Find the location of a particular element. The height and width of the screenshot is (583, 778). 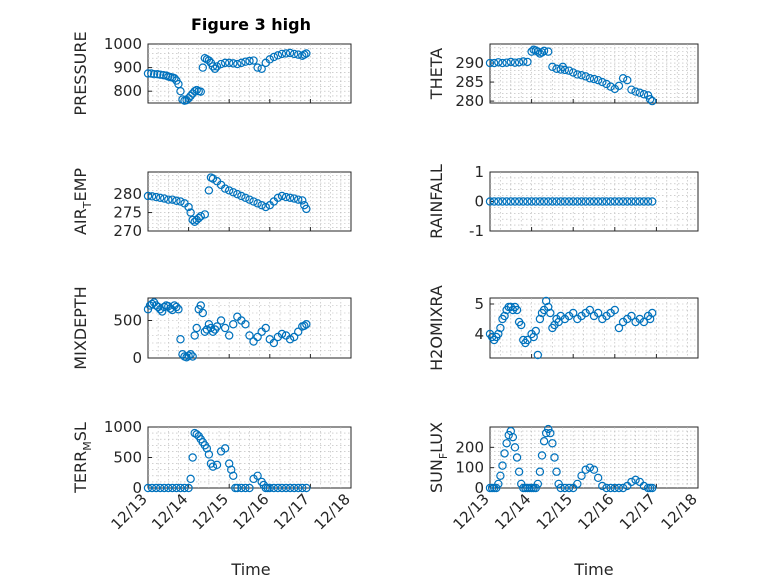

y-axis-label-part: PRESSURE is located at coordinates (80, 73).